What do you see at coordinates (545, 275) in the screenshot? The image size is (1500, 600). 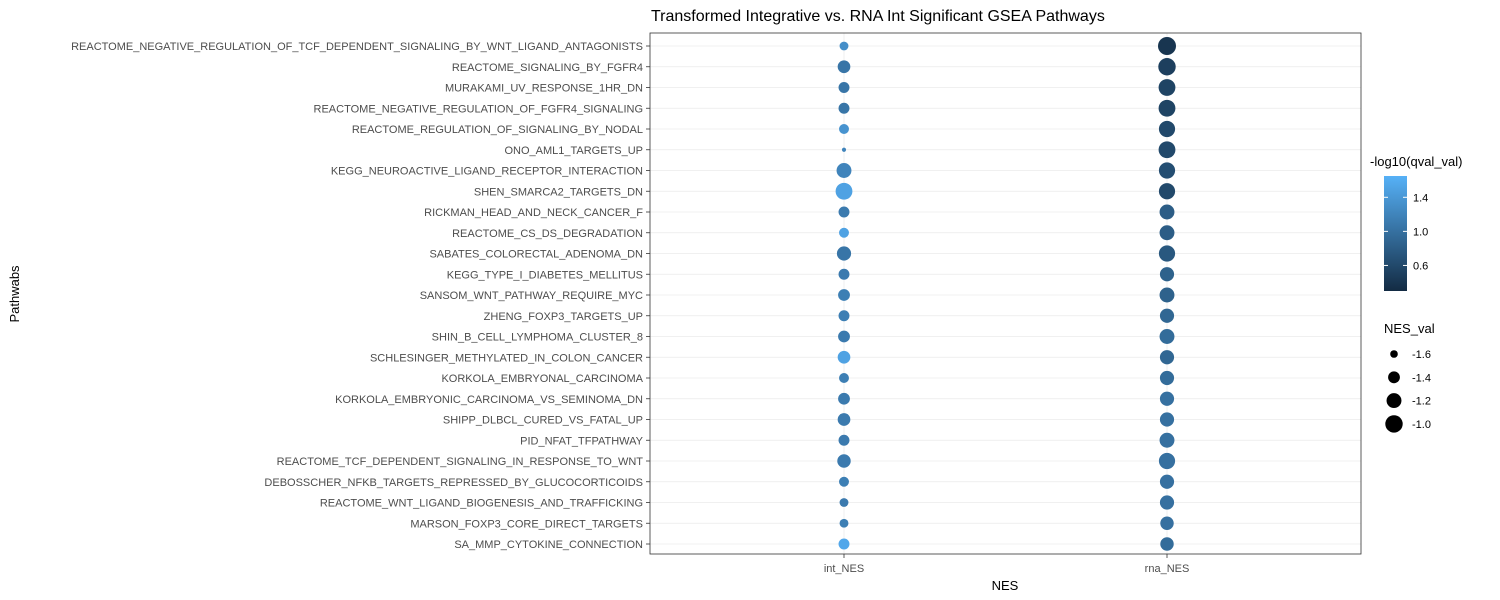 I see `y-tick-label: KEGG_TYPE_I_DIABETES_MELLITUS` at bounding box center [545, 275].